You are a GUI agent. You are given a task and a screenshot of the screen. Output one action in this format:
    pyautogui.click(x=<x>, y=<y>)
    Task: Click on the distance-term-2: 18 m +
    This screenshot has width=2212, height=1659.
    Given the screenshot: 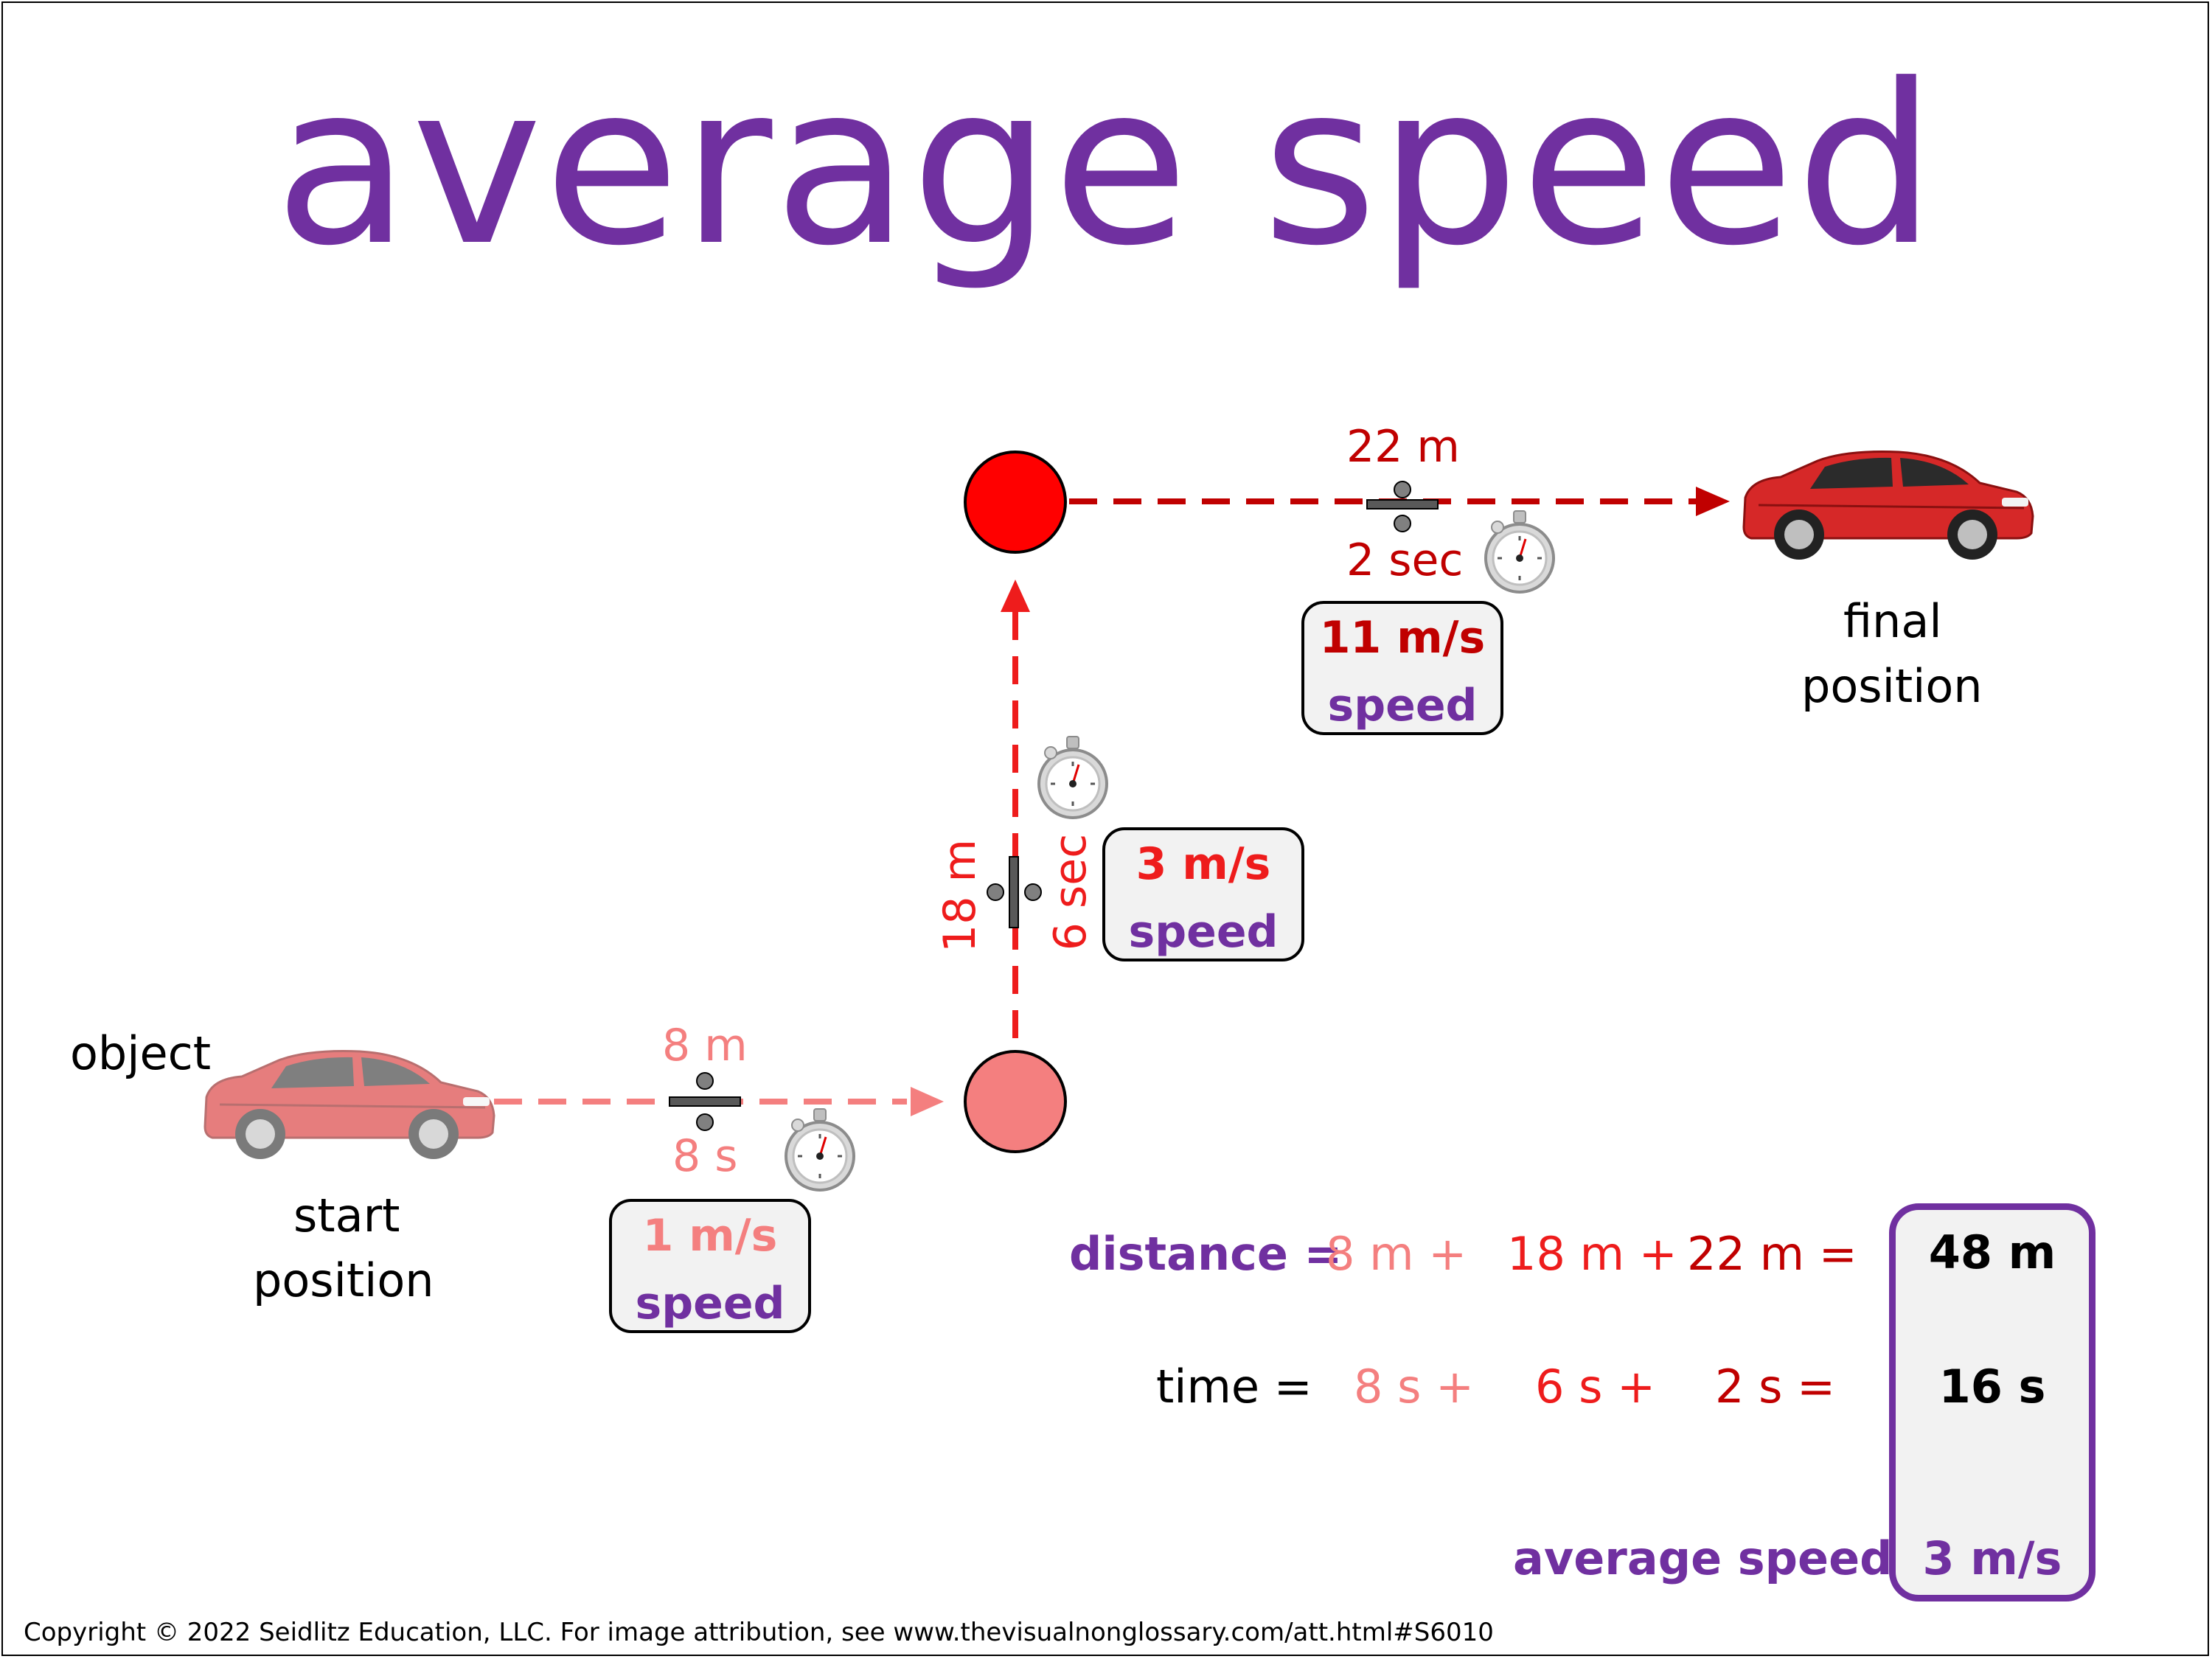 What is the action you would take?
    pyautogui.click(x=1592, y=1254)
    